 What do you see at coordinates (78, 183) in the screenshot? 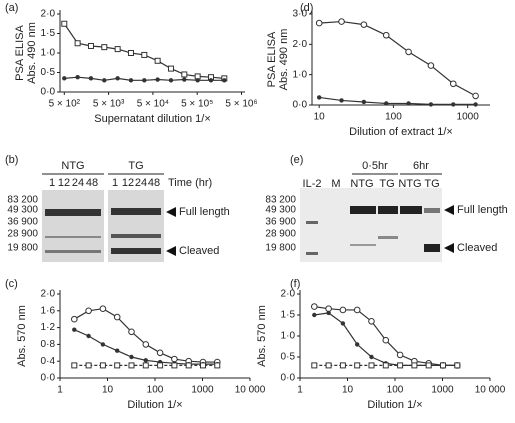
I see `lane-label: 24` at bounding box center [78, 183].